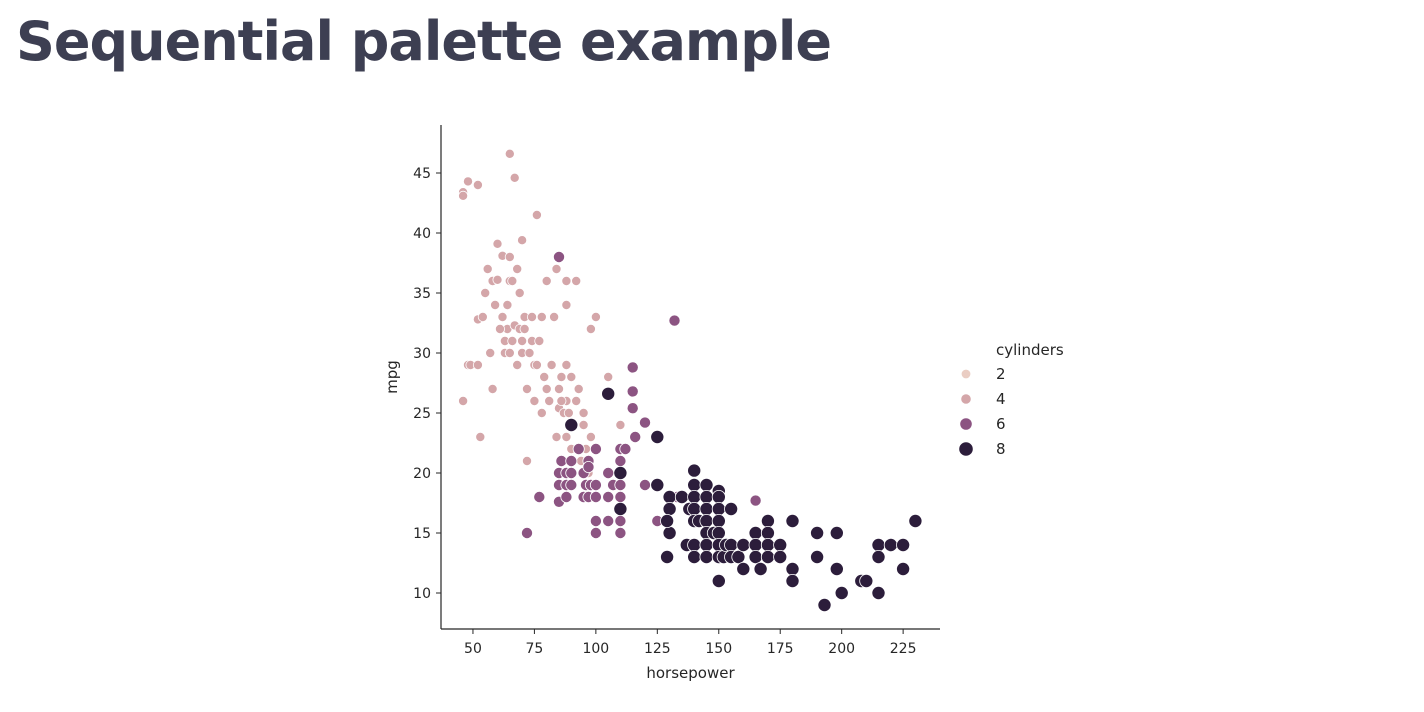 This screenshot has height=712, width=1424. I want to click on x-tick-label: 50, so click(473, 649).